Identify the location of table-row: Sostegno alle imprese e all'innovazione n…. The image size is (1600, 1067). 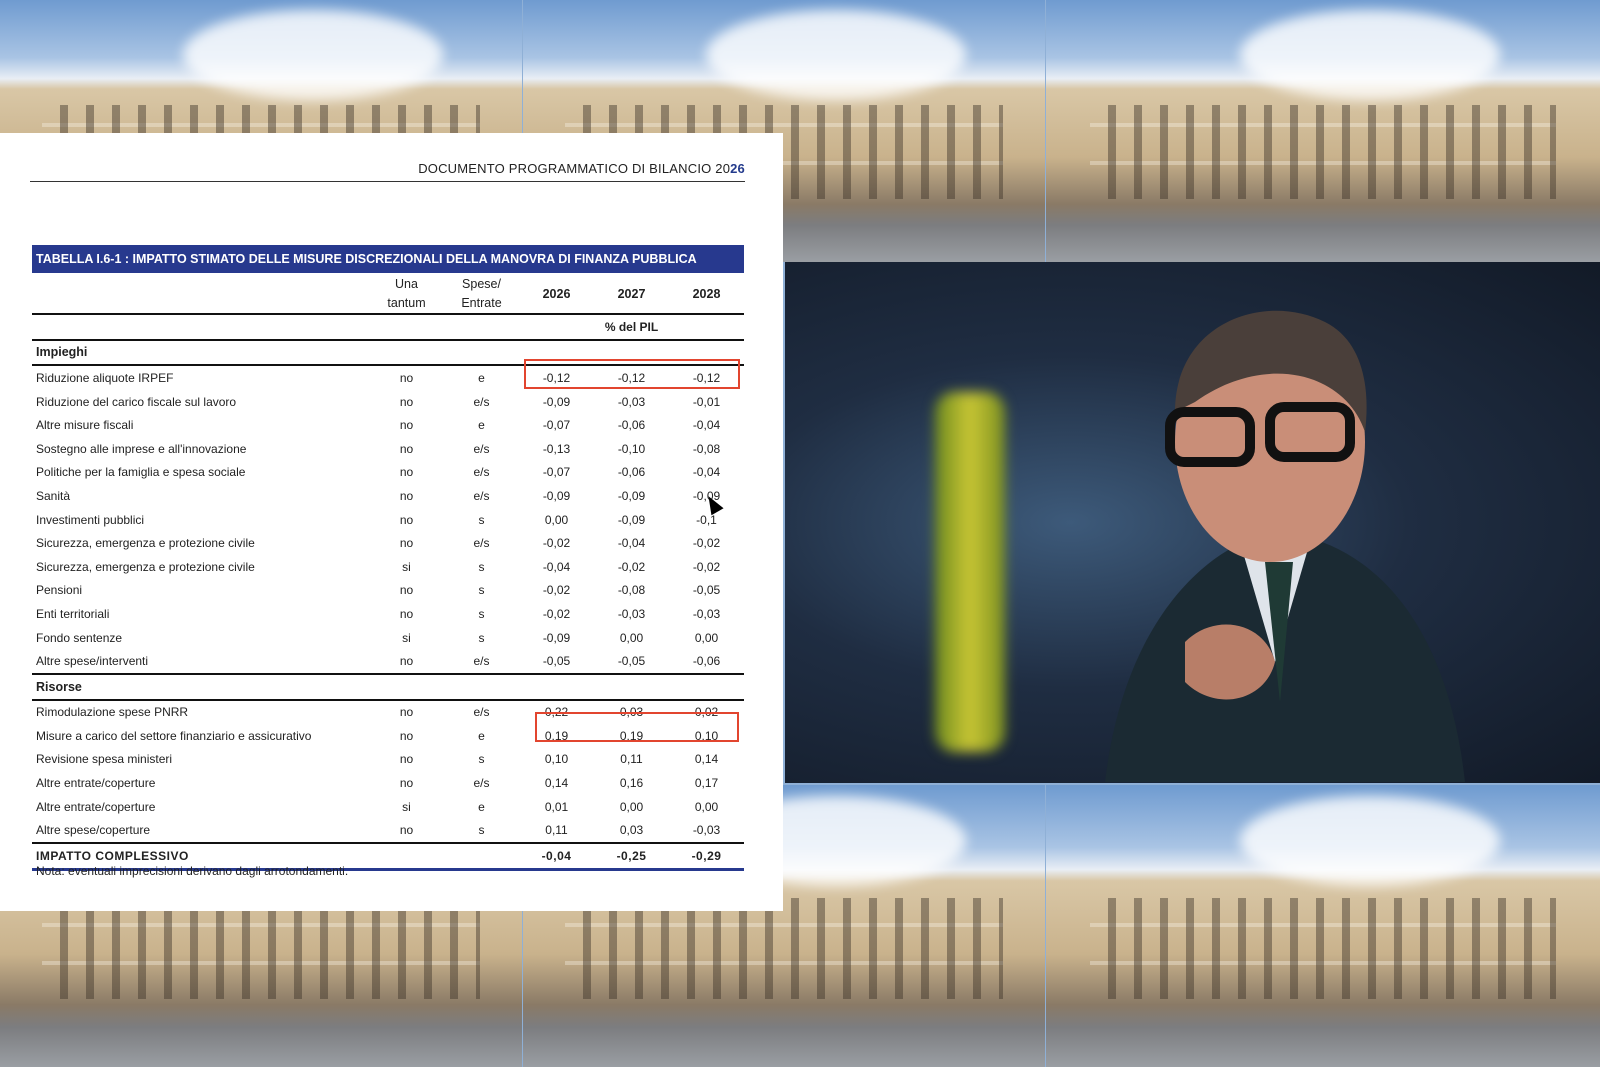
(388, 449).